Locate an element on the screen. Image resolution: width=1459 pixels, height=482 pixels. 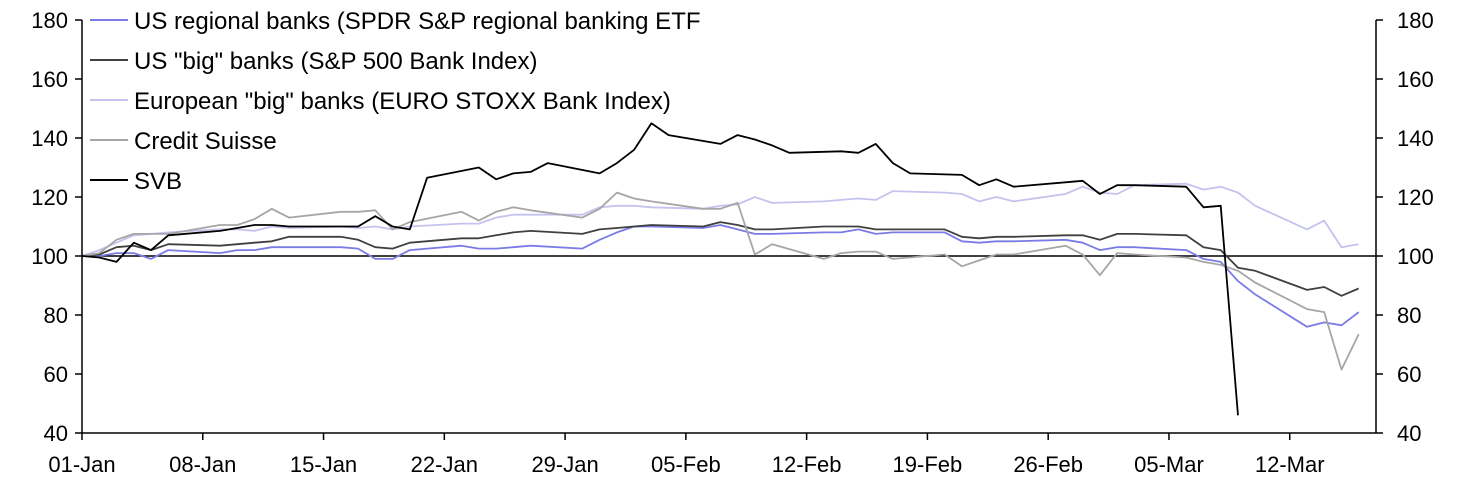
x-tick-label: 05-Feb is located at coordinates (686, 464).